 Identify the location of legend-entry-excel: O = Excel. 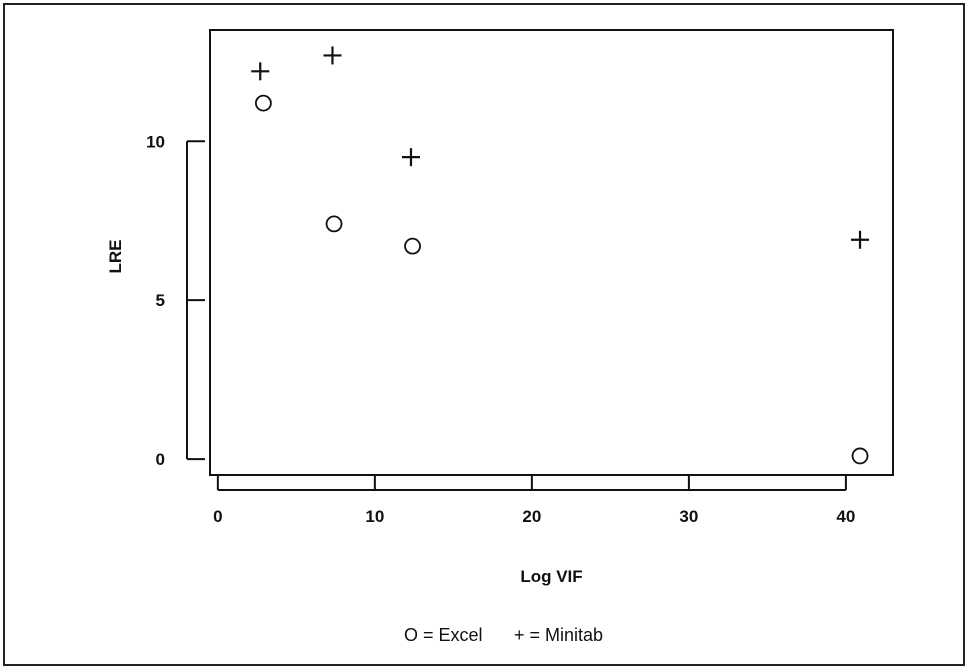
(443, 635).